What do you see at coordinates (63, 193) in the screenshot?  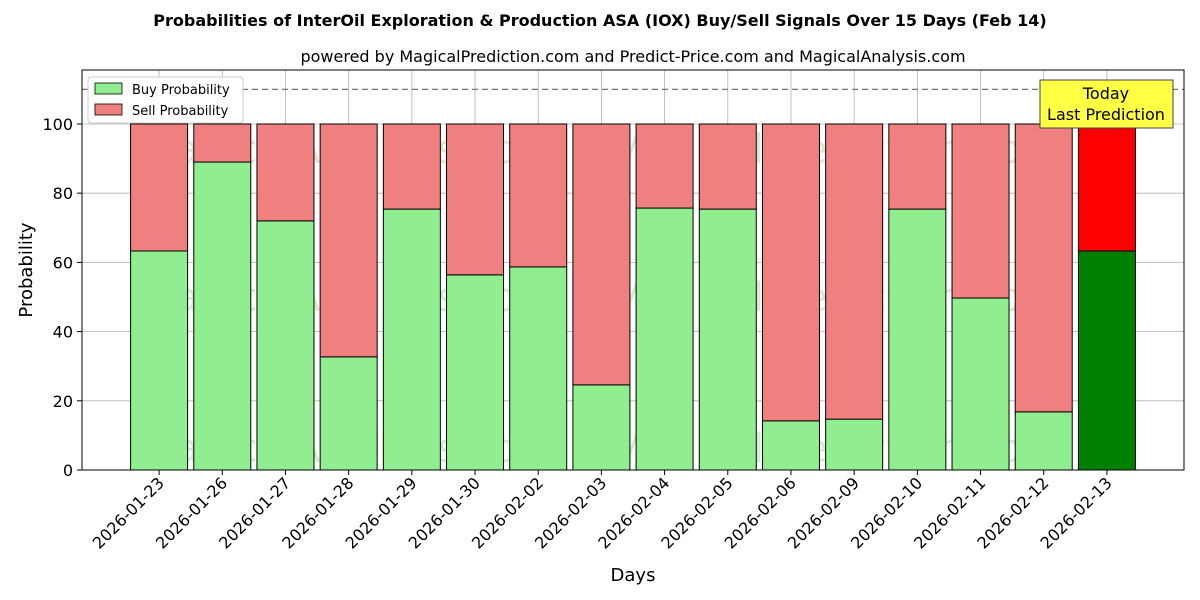 I see `y-tick-label: 80` at bounding box center [63, 193].